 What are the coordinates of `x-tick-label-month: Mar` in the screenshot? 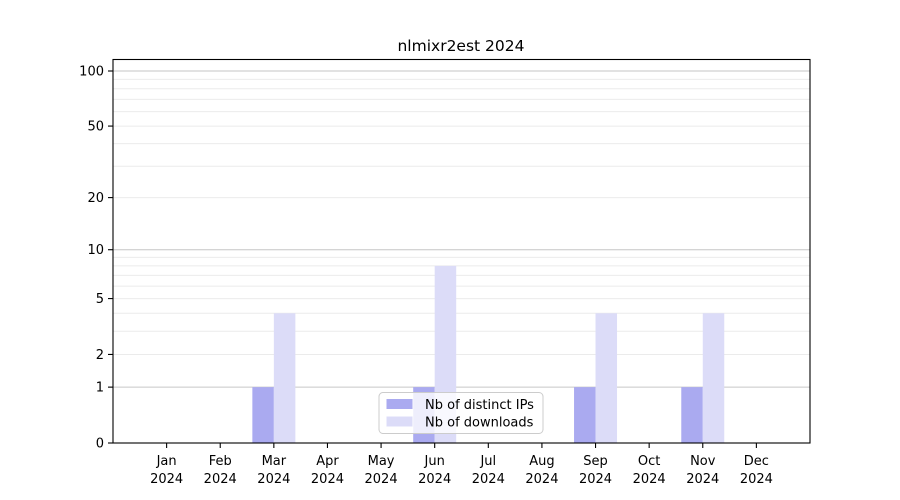 It's located at (274, 461).